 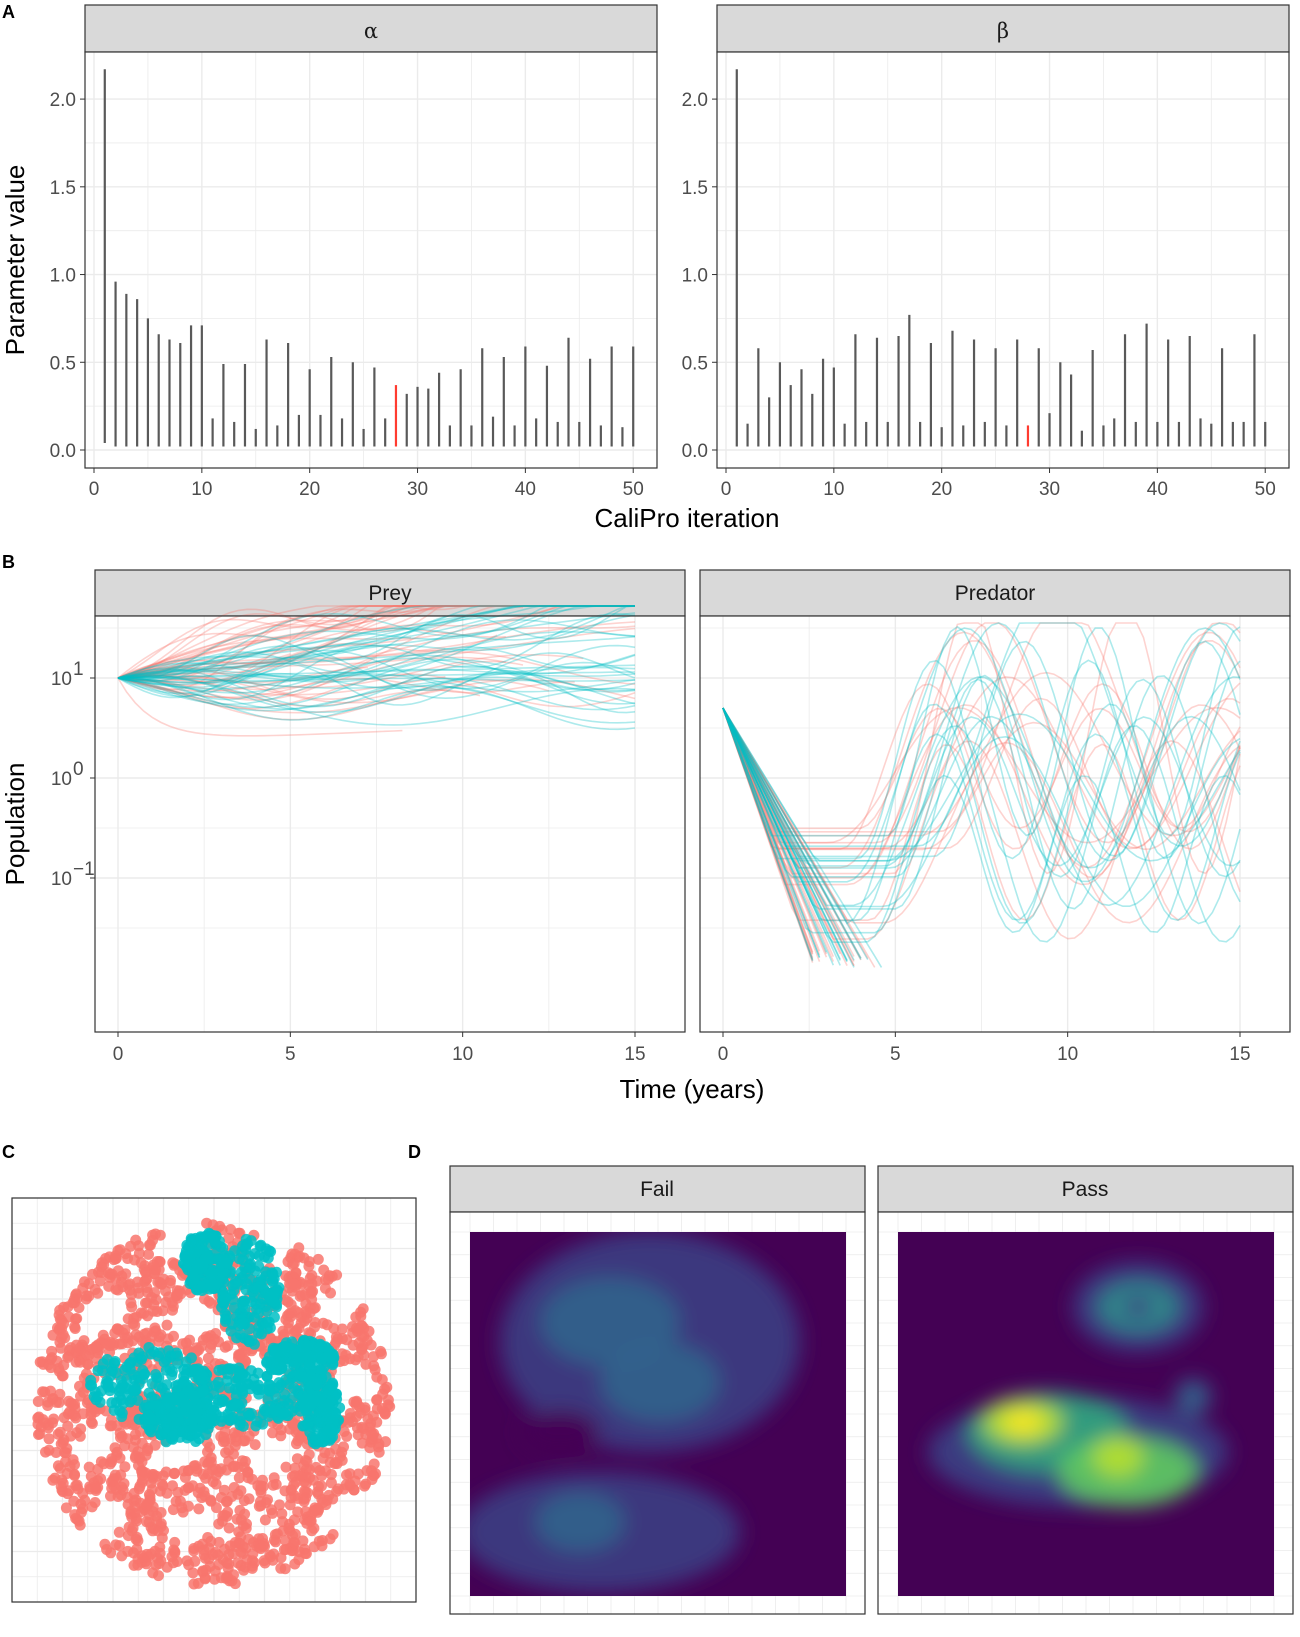 I want to click on plot-alpha-frame, so click(x=371, y=260).